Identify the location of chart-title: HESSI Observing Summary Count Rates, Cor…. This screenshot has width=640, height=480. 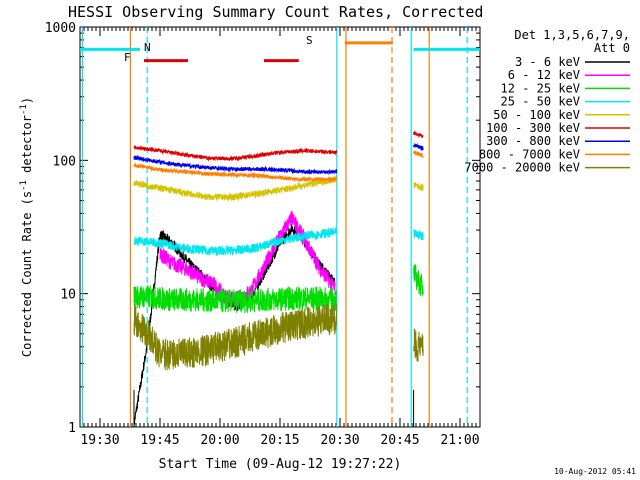
(275, 12).